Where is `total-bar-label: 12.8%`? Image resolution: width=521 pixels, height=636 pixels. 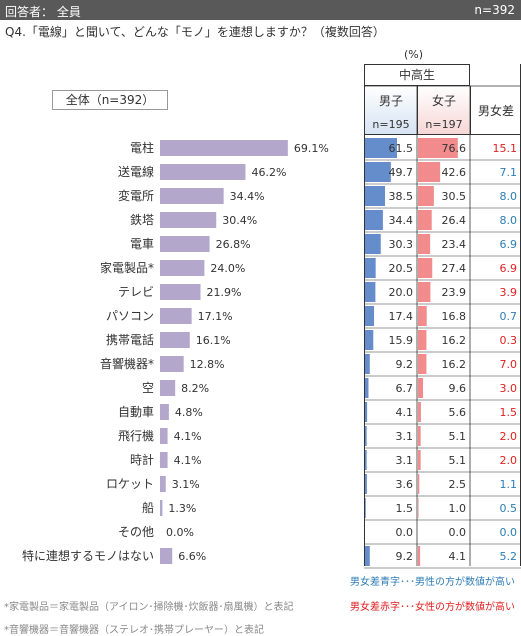 total-bar-label: 12.8% is located at coordinates (207, 364).